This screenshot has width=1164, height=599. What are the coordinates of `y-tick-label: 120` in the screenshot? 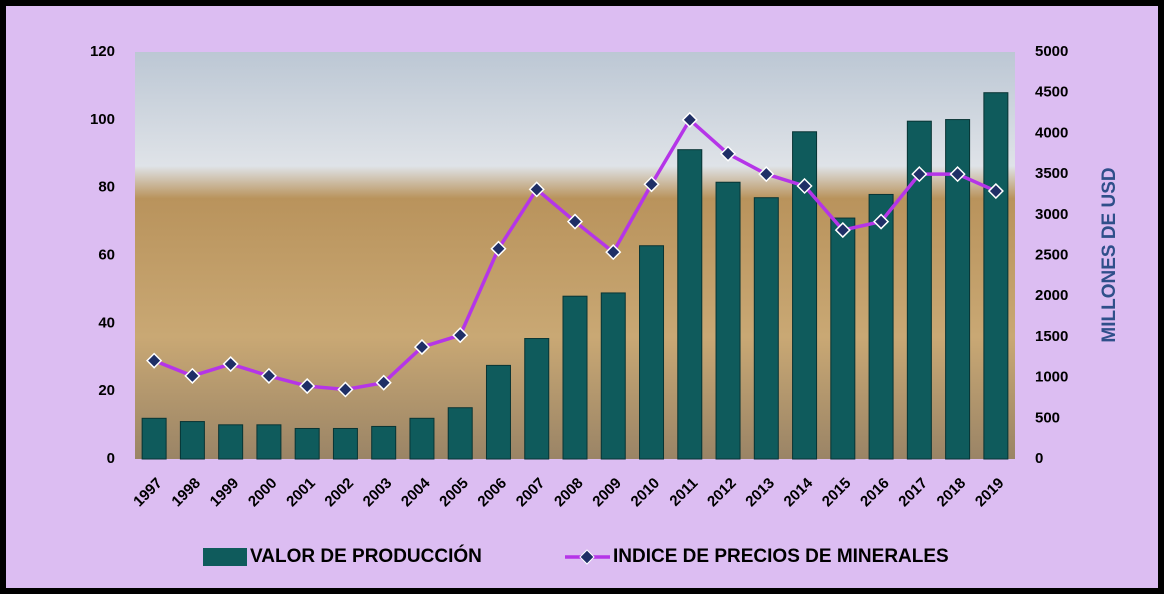 It's located at (102, 51).